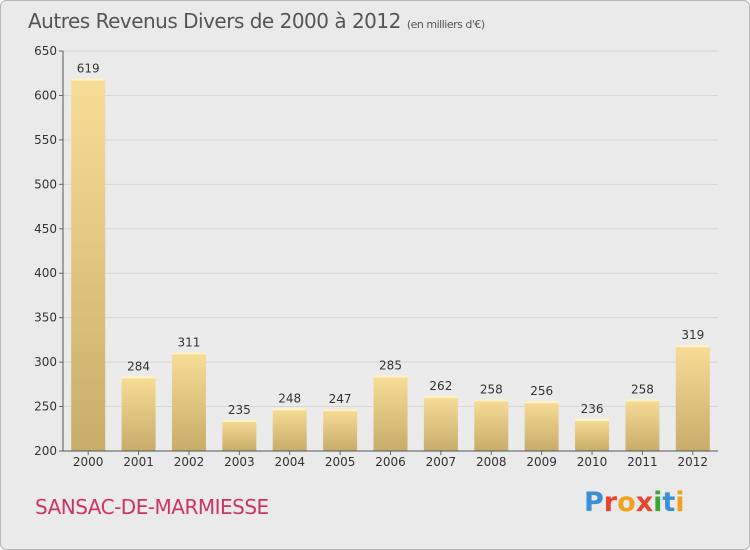 This screenshot has width=750, height=550. I want to click on y-tick-label: 600, so click(45, 95).